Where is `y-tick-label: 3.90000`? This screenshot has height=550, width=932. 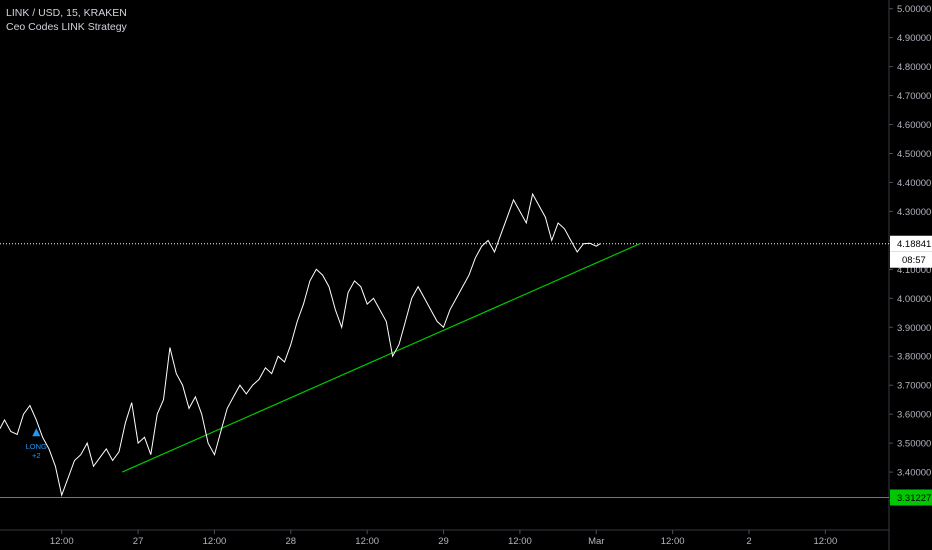
y-tick-label: 3.90000 is located at coordinates (914, 328).